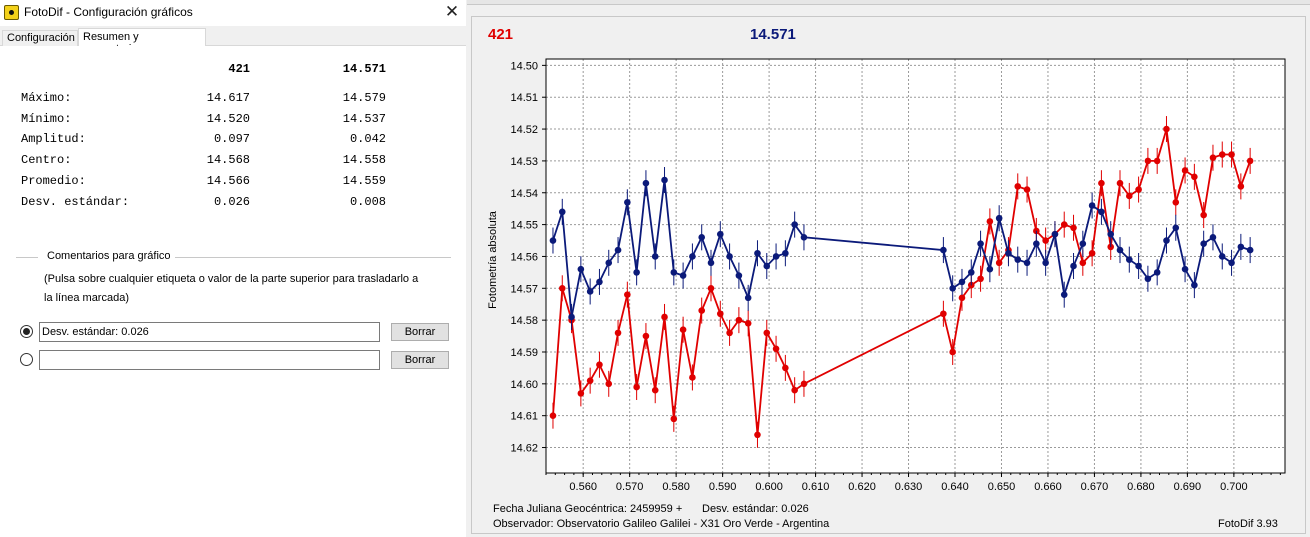 The image size is (1310, 537). What do you see at coordinates (75, 202) in the screenshot?
I see `stats-label: Desv. estándar:` at bounding box center [75, 202].